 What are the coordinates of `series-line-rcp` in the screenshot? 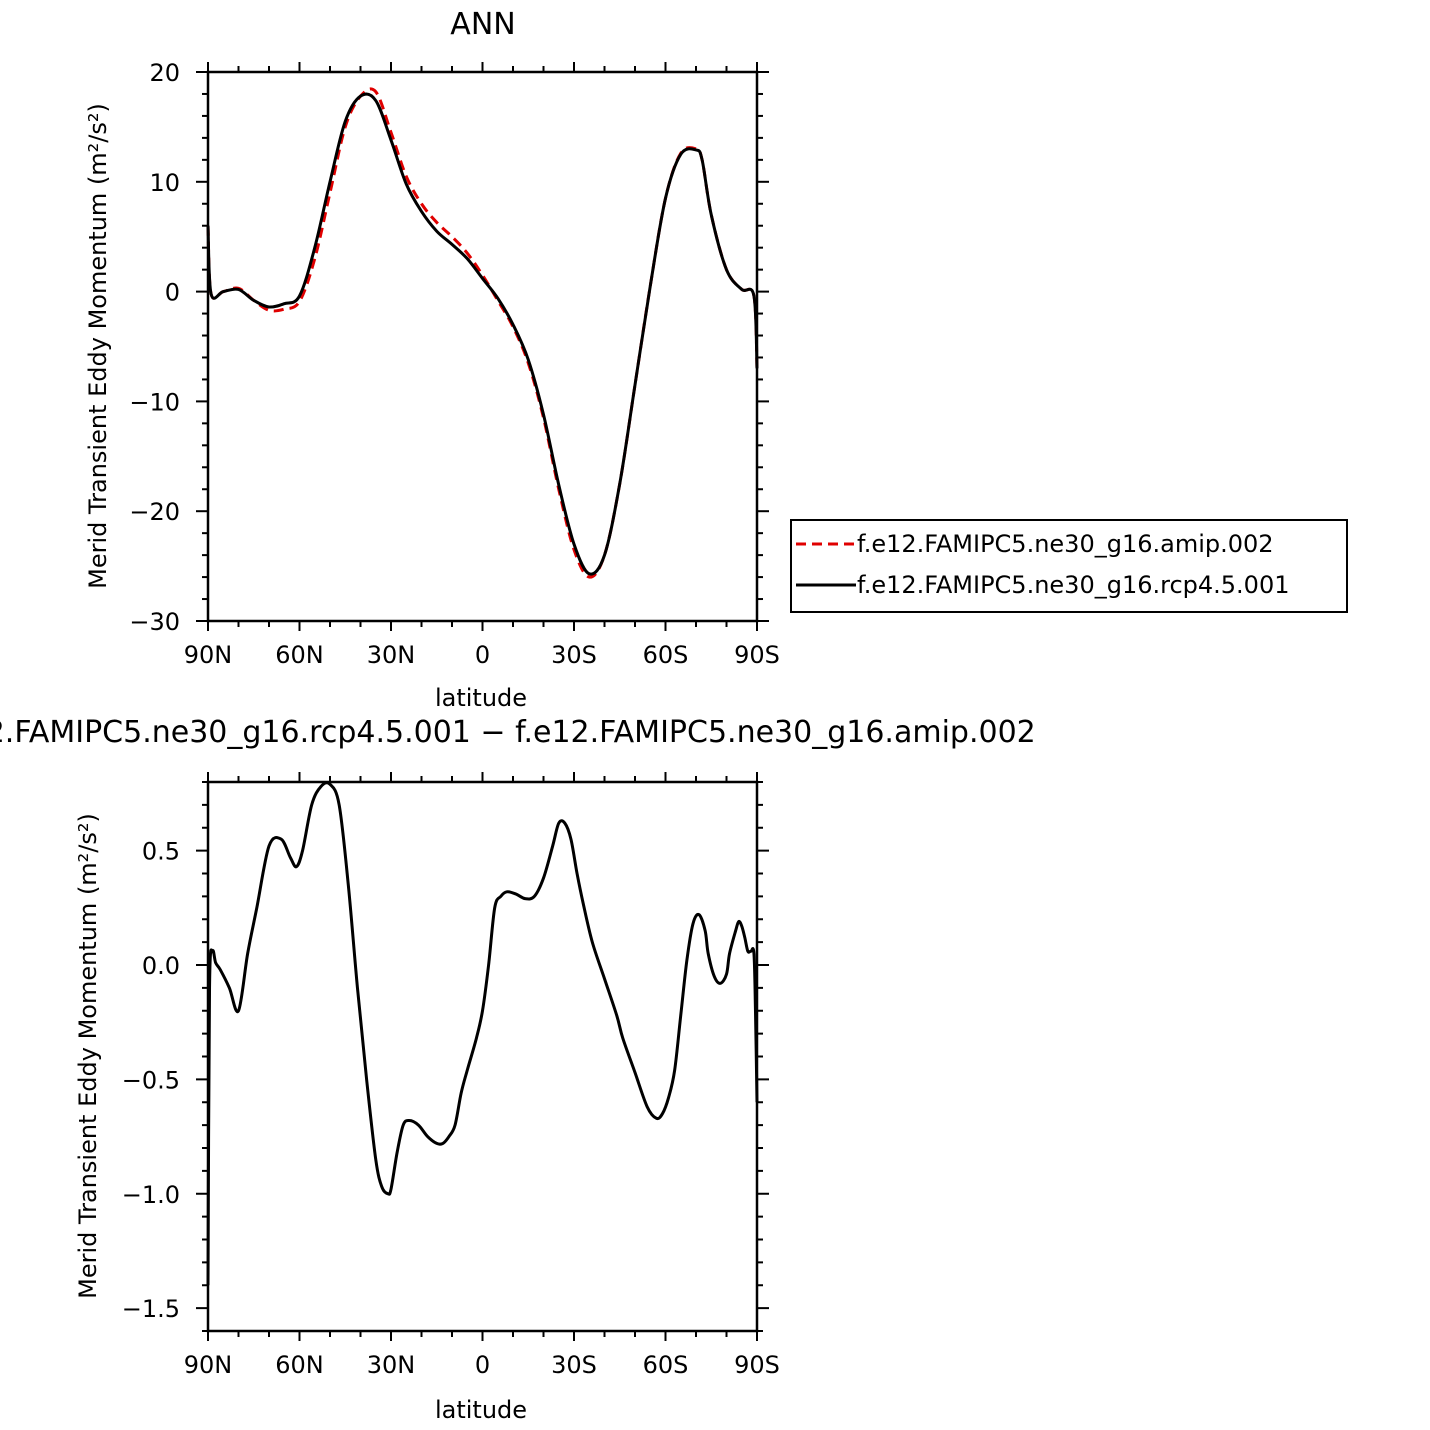 It's located at (482, 334).